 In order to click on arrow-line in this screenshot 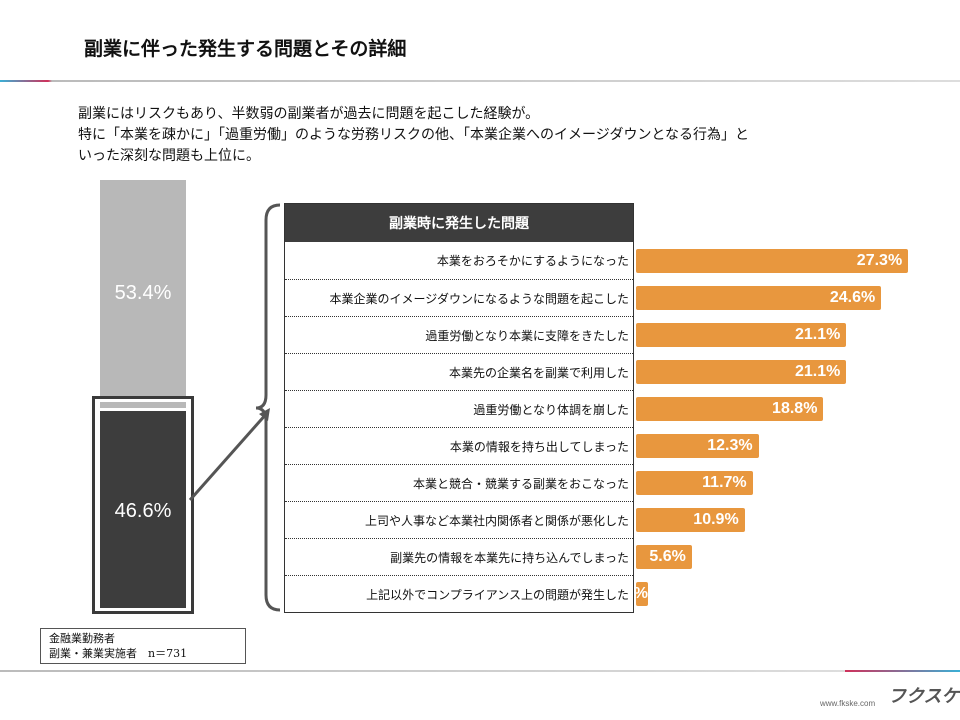, I will do `click(229, 456)`.